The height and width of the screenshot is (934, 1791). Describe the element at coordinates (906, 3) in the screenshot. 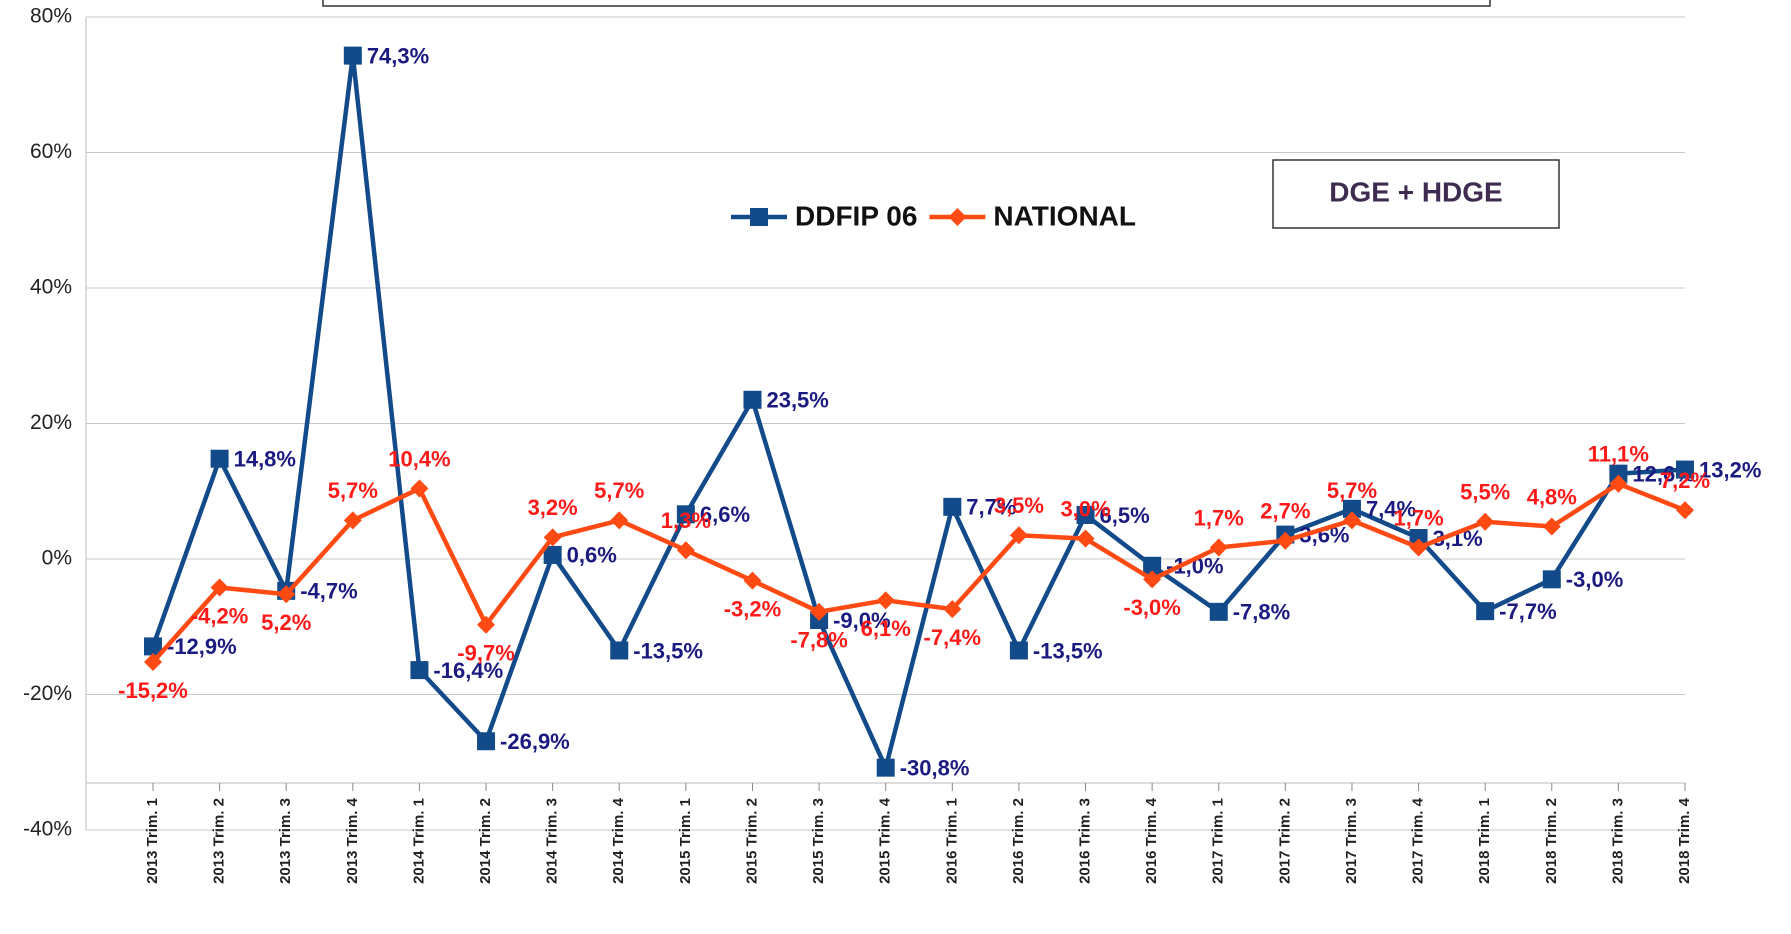

I see `title-box` at that location.